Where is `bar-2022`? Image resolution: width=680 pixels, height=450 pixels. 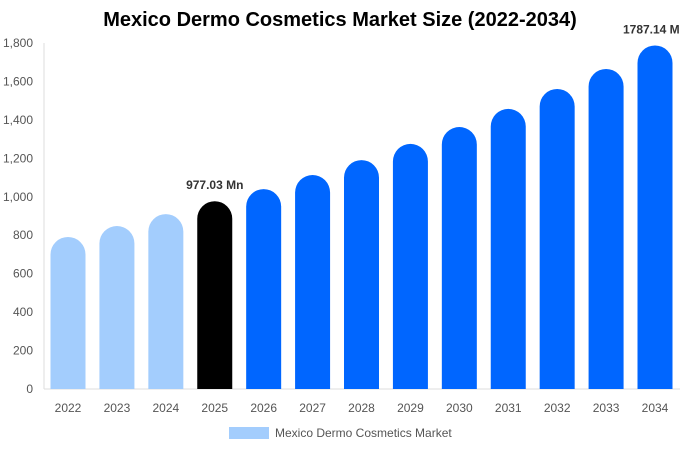
bar-2022 is located at coordinates (68, 312).